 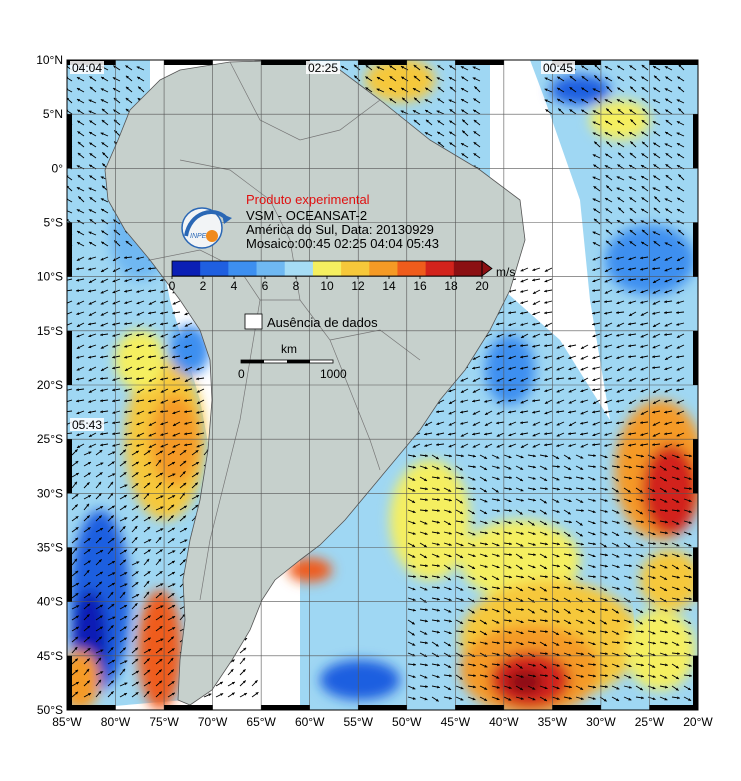 What do you see at coordinates (198, 236) in the screenshot?
I see `inpe-logo-text: INPE` at bounding box center [198, 236].